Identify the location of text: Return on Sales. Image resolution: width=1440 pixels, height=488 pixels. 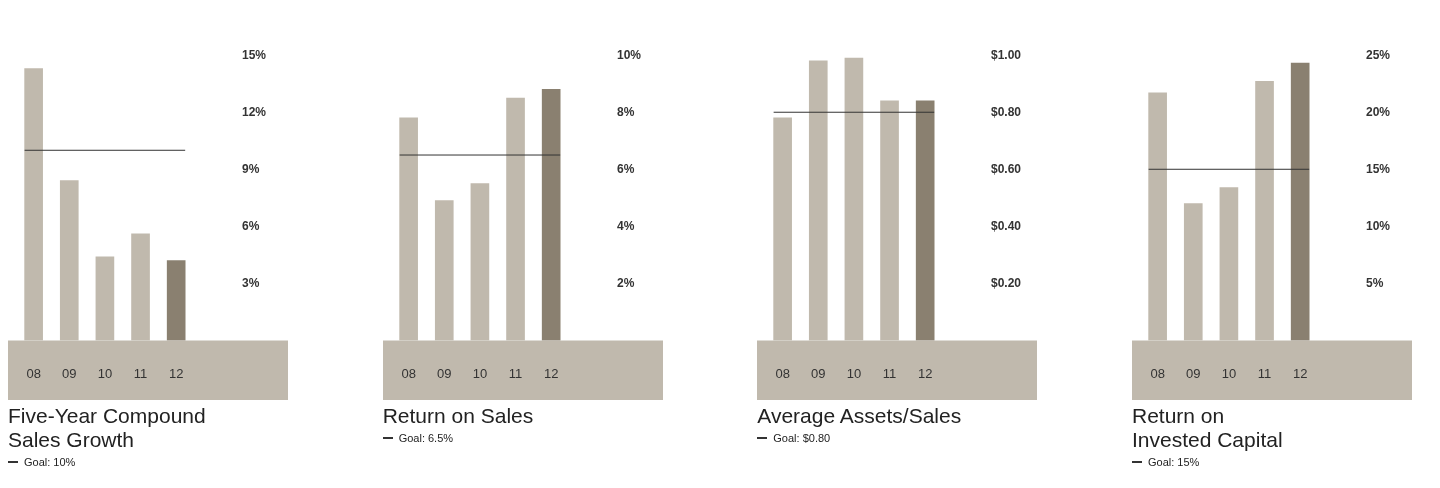
(458, 416).